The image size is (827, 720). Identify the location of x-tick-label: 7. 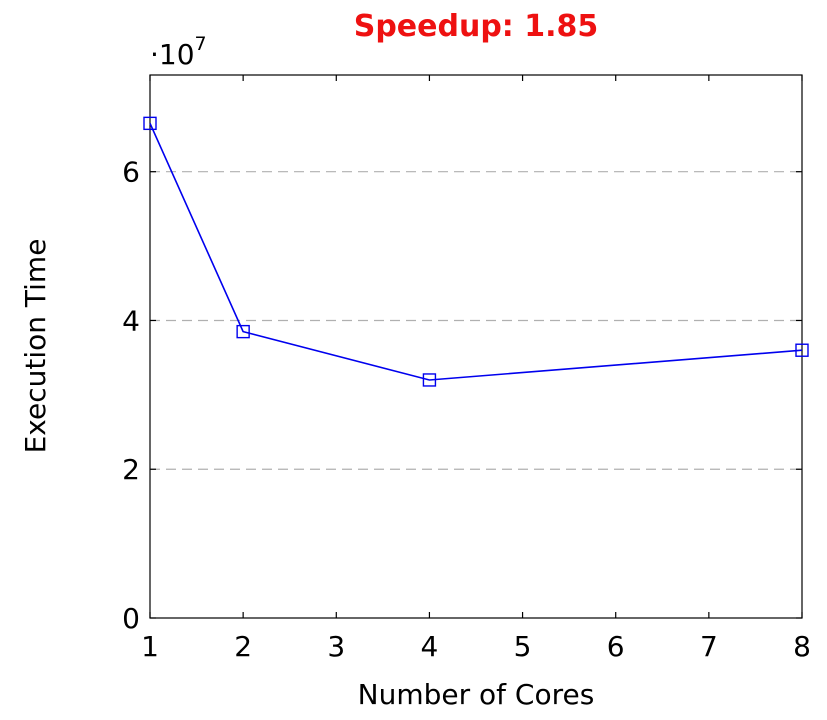
(709, 646).